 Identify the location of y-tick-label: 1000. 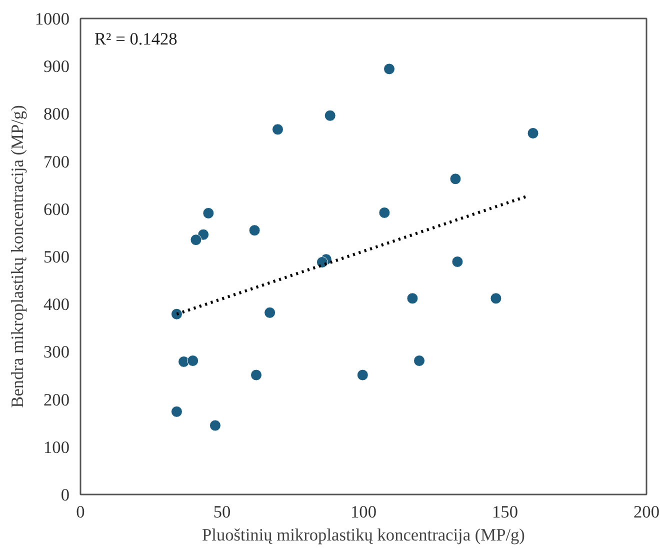
(52, 19).